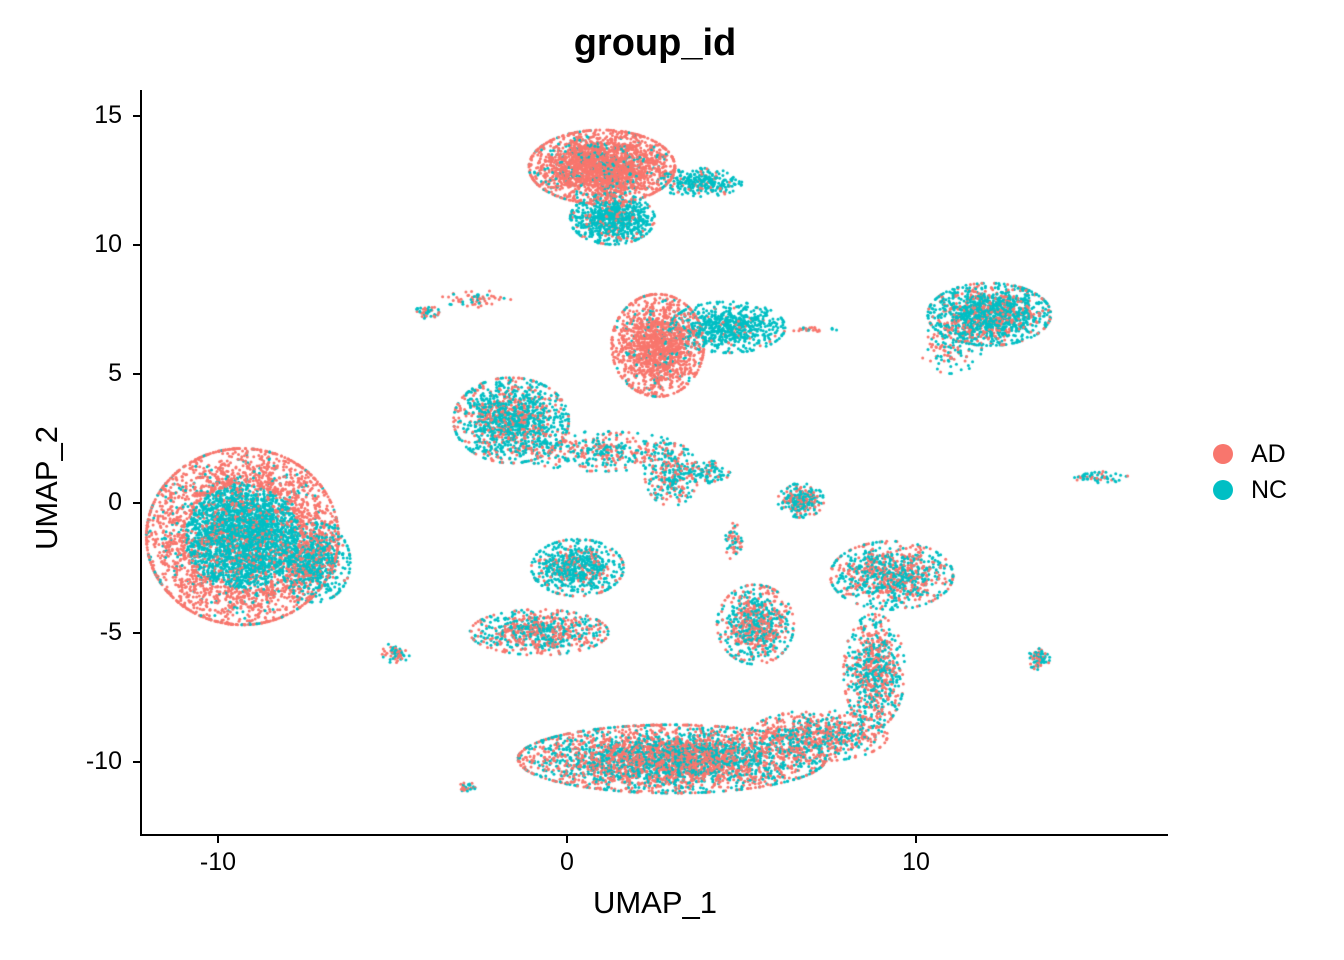  What do you see at coordinates (655, 902) in the screenshot?
I see `x-axis-title: UMAP_1` at bounding box center [655, 902].